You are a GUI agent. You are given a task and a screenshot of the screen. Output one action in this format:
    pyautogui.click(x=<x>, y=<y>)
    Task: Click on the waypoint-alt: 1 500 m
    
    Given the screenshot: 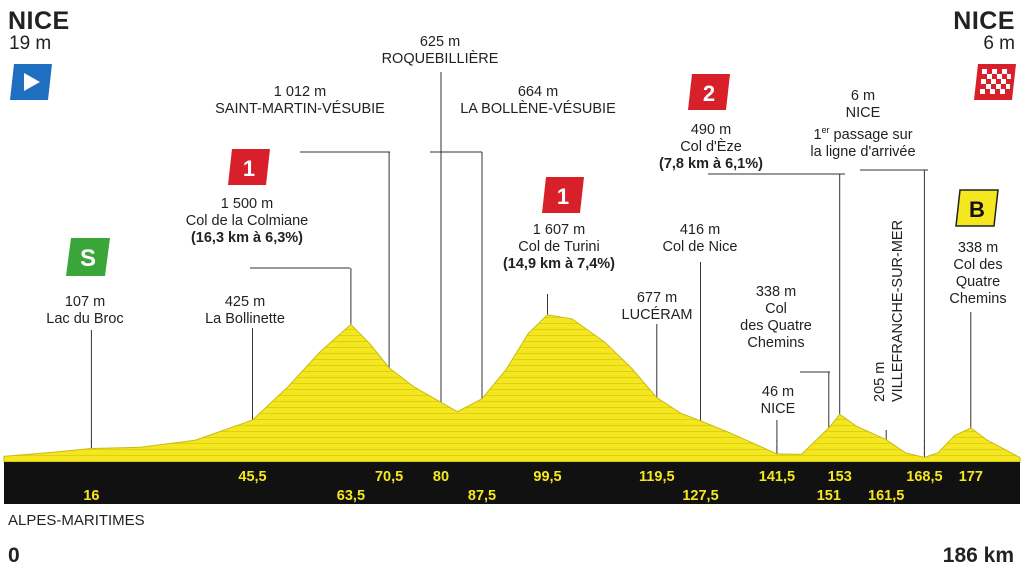 What is the action you would take?
    pyautogui.click(x=247, y=204)
    